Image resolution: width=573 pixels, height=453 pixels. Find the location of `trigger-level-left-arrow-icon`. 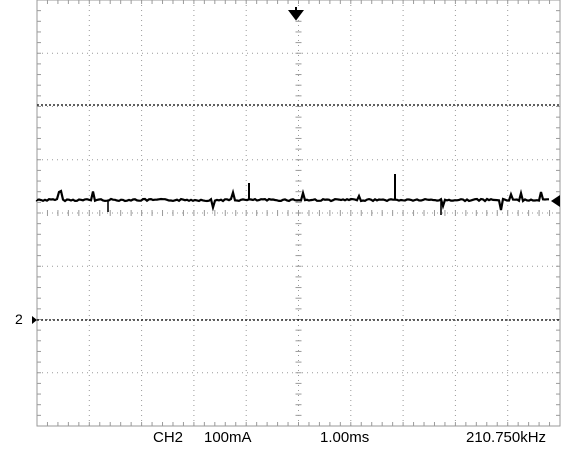

trigger-level-left-arrow-icon is located at coordinates (555, 201).